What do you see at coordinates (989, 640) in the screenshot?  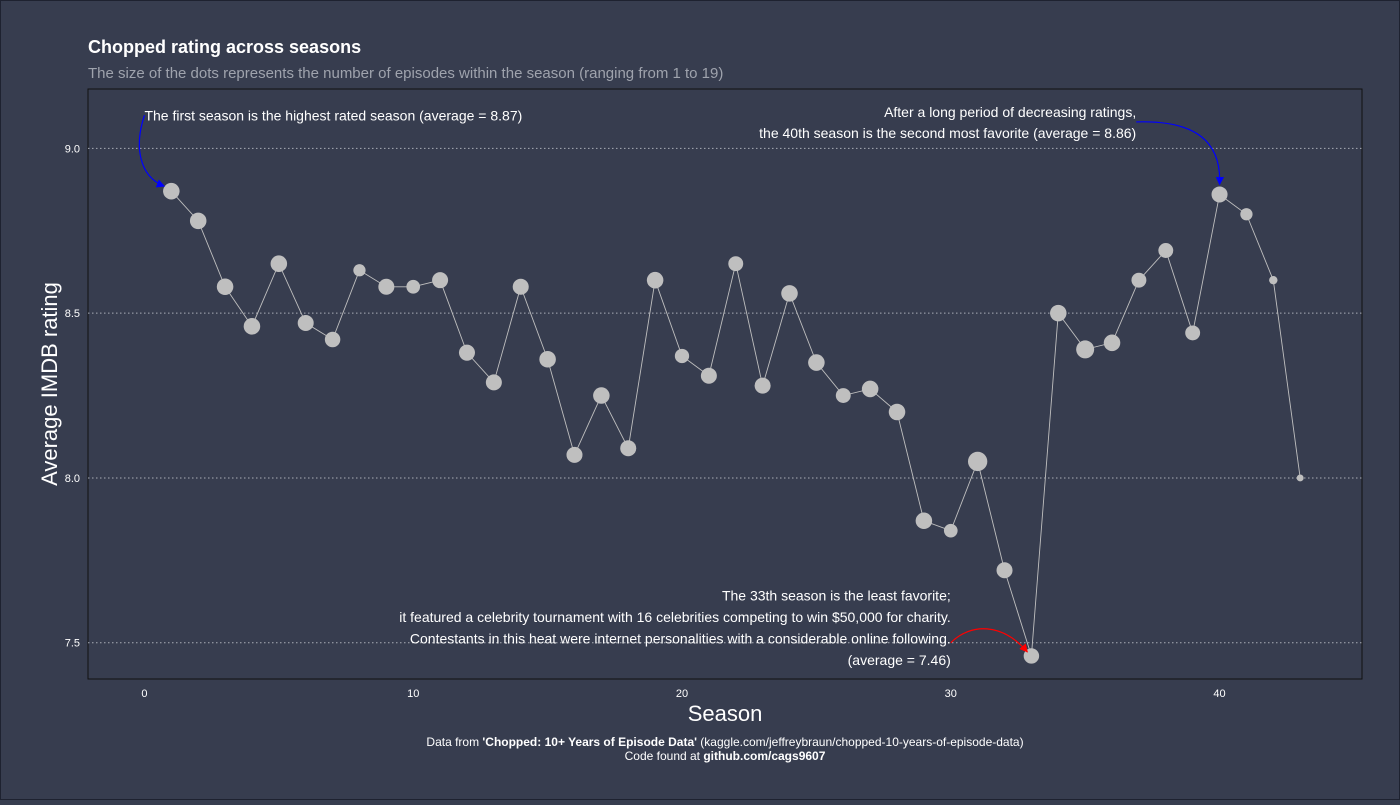 I see `annotation-arrow-33rd` at bounding box center [989, 640].